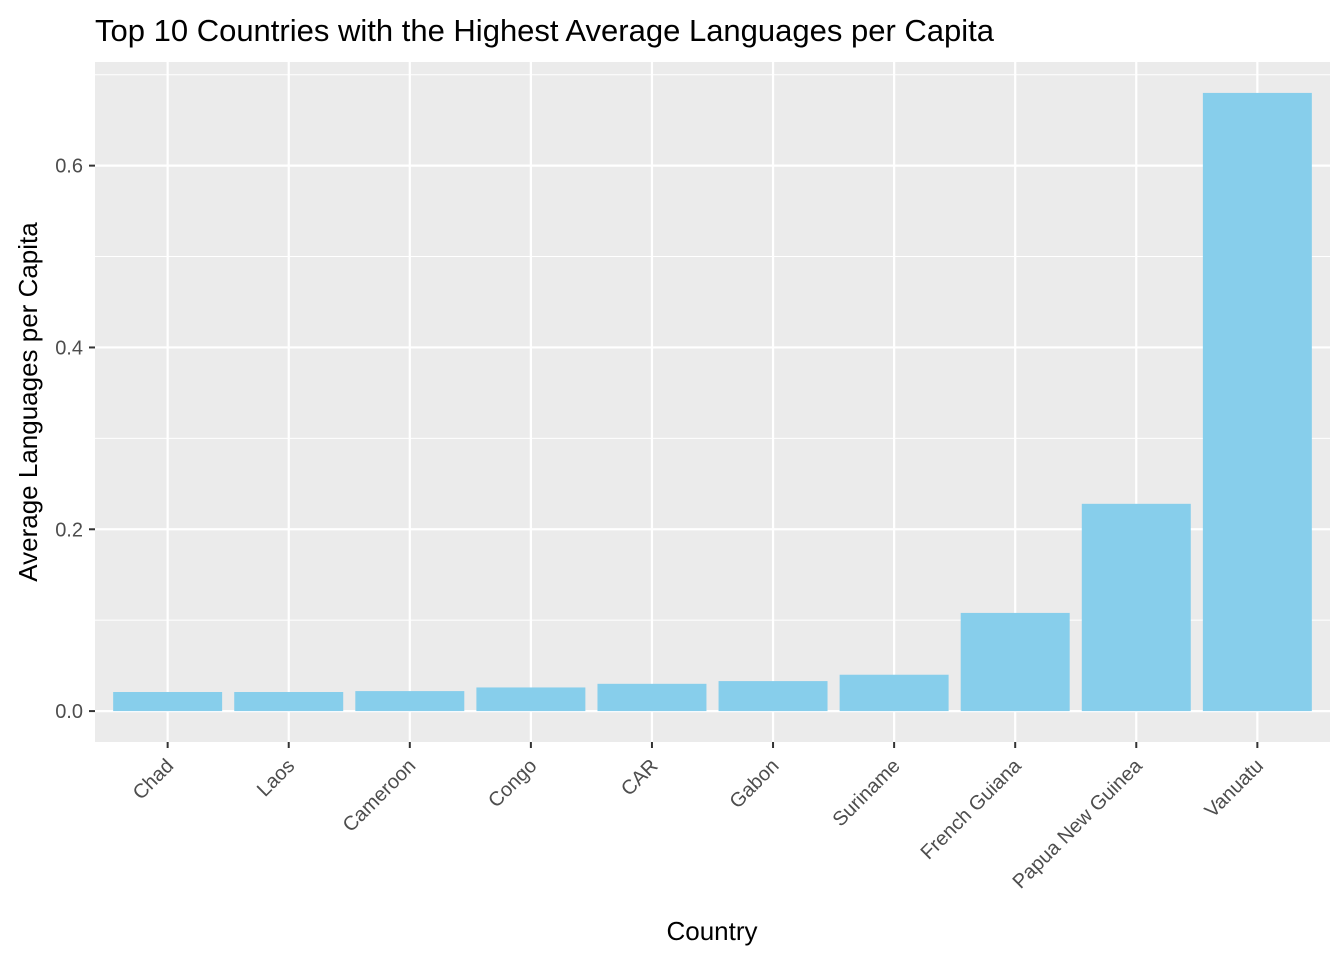 This screenshot has height=960, width=1344. Describe the element at coordinates (168, 702) in the screenshot. I see `bar-chad` at that location.